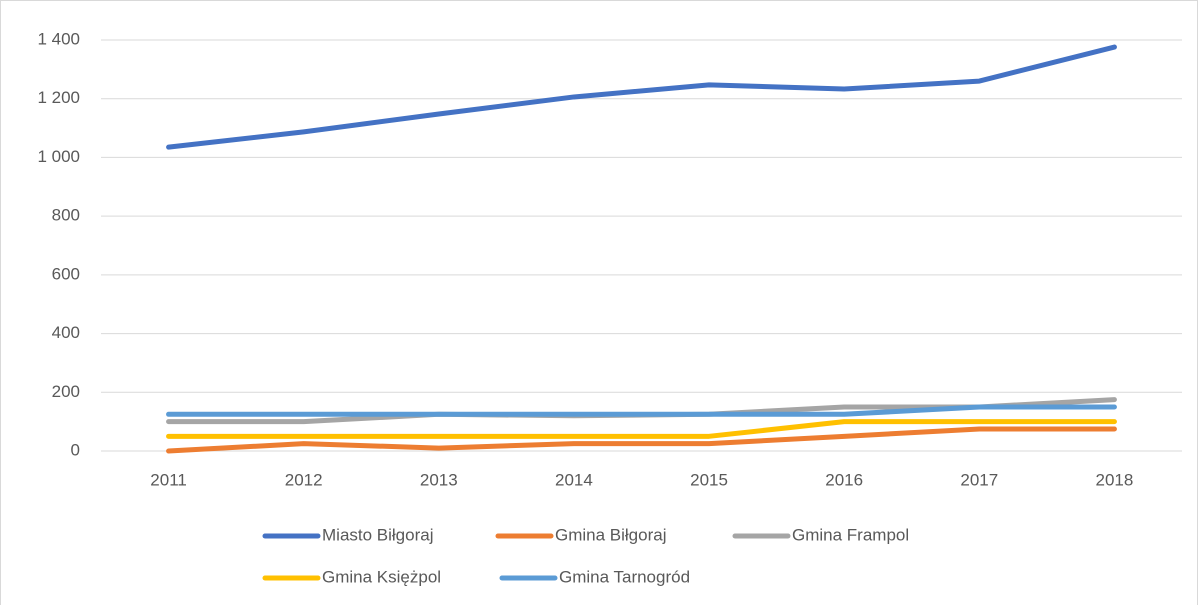 This screenshot has width=1199, height=605. What do you see at coordinates (1115, 479) in the screenshot?
I see `x-tick-label: 2018` at bounding box center [1115, 479].